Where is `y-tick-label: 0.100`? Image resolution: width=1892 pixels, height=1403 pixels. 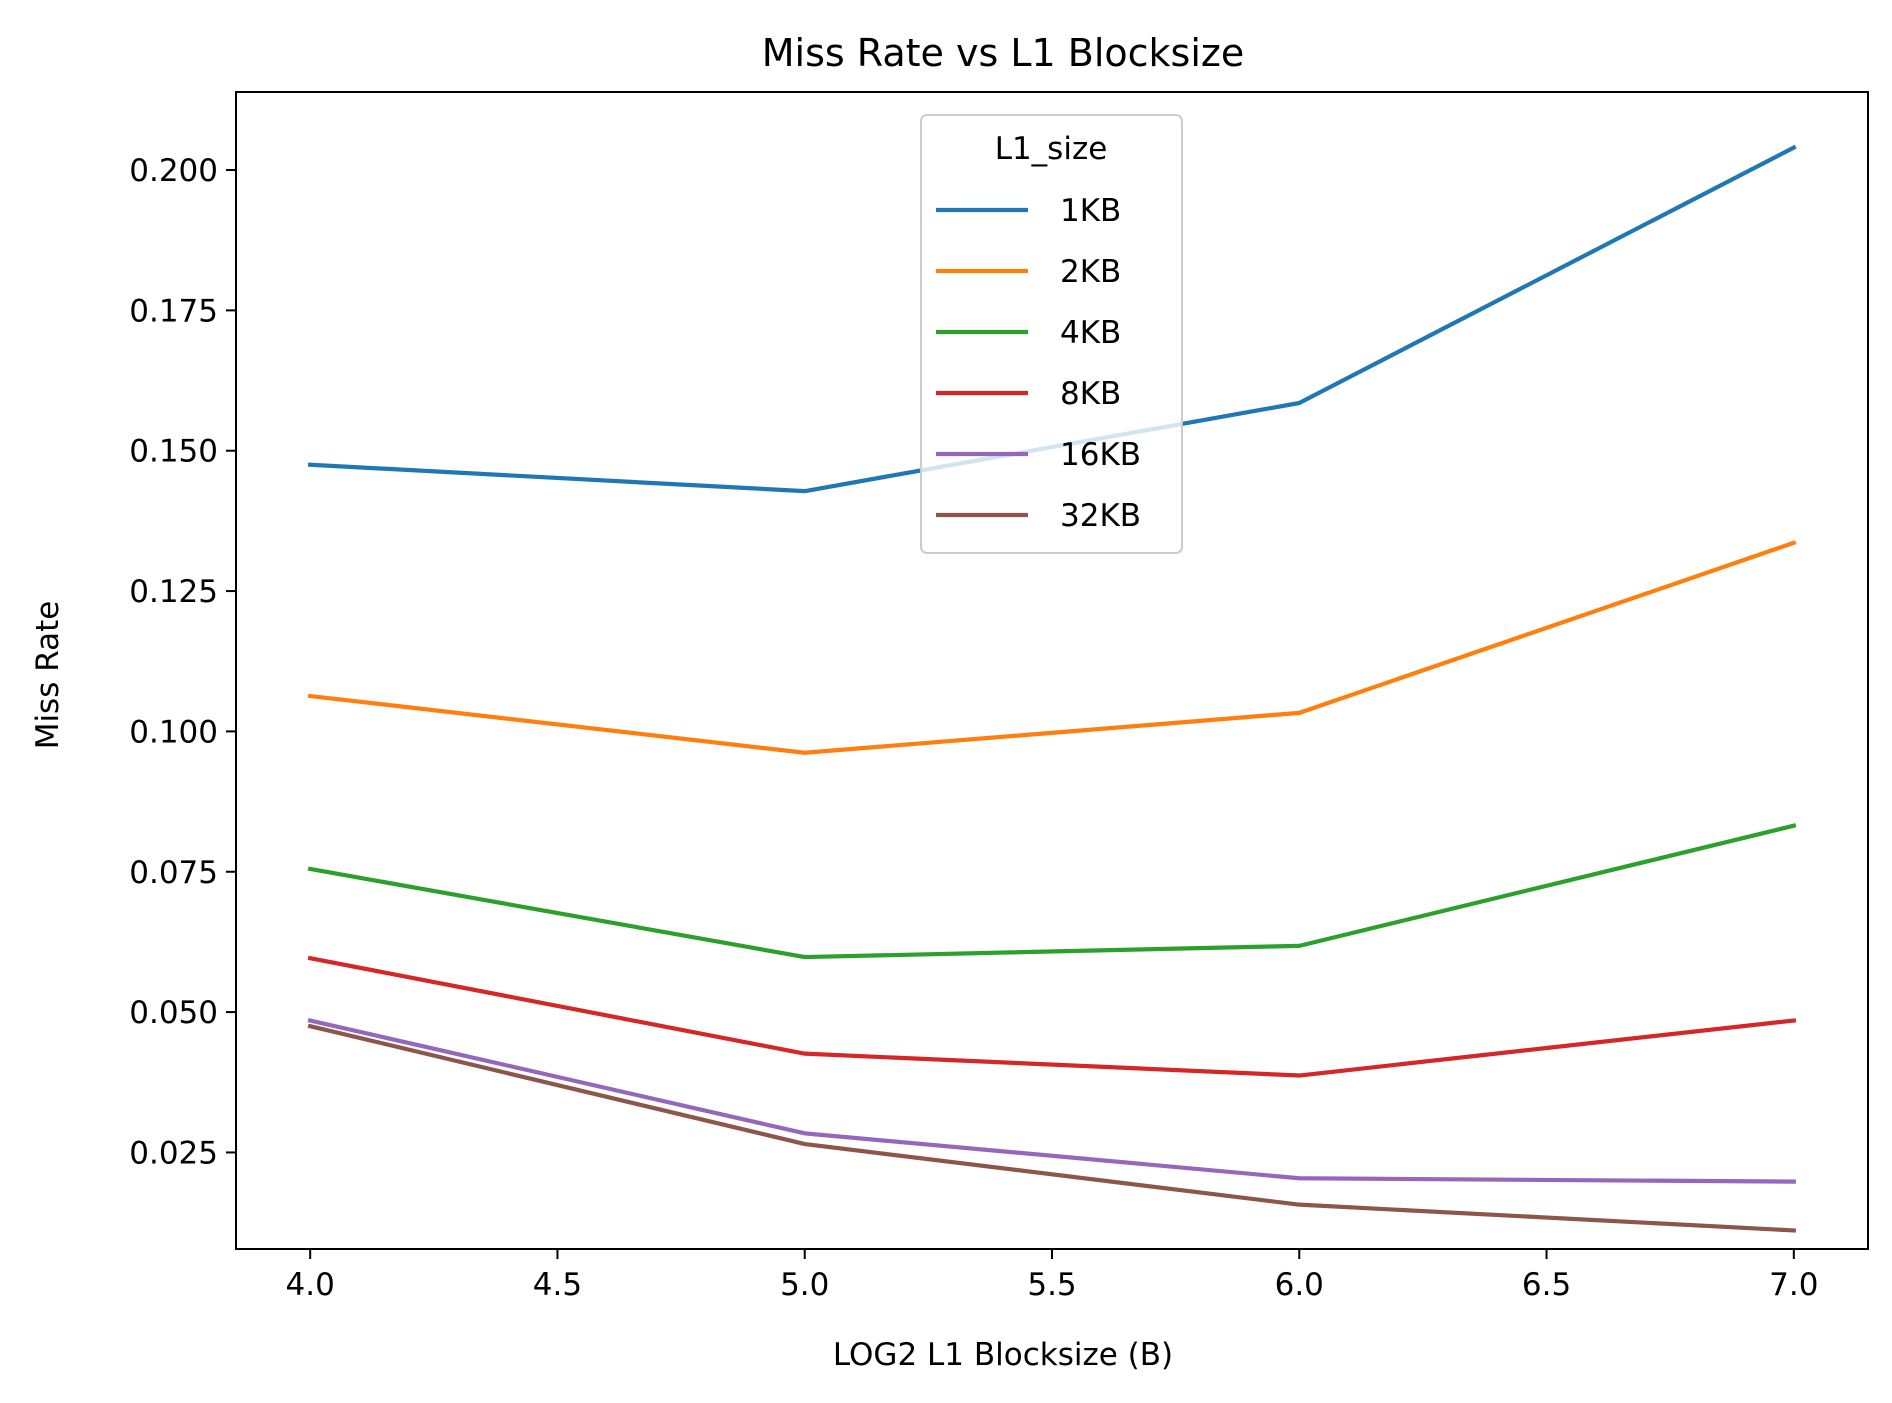 y-tick-label: 0.100 is located at coordinates (173, 732).